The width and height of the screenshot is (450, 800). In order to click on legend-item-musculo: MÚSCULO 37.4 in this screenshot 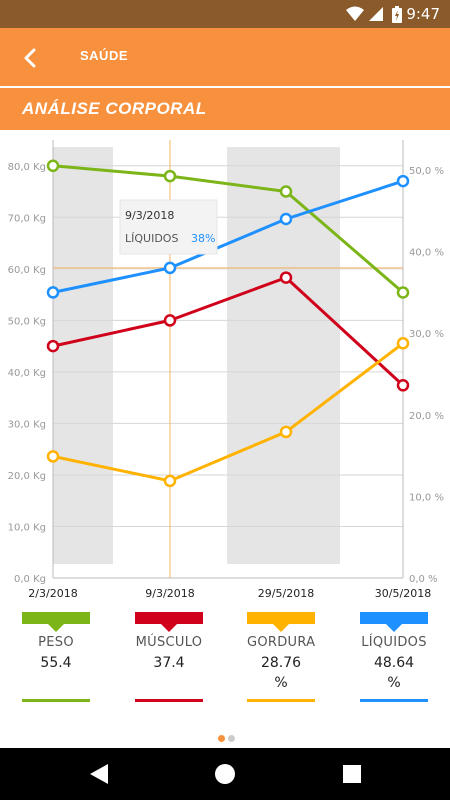, I will do `click(169, 657)`.